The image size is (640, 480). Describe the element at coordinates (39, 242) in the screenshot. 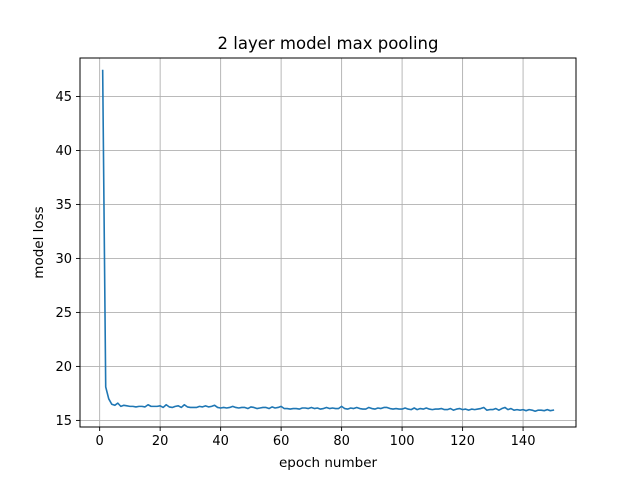

I see `y-axis-label: model loss` at that location.